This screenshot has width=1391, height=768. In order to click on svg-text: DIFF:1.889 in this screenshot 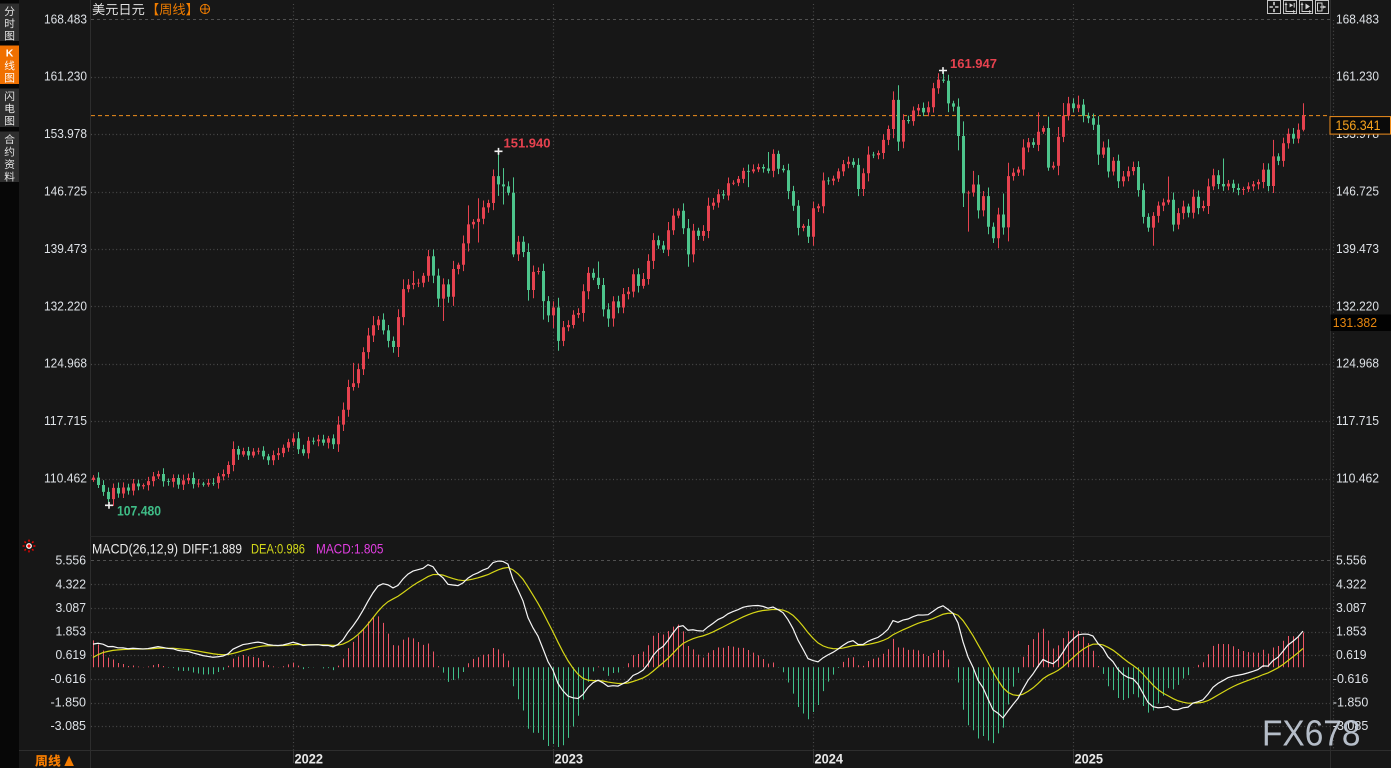, I will do `click(213, 549)`.